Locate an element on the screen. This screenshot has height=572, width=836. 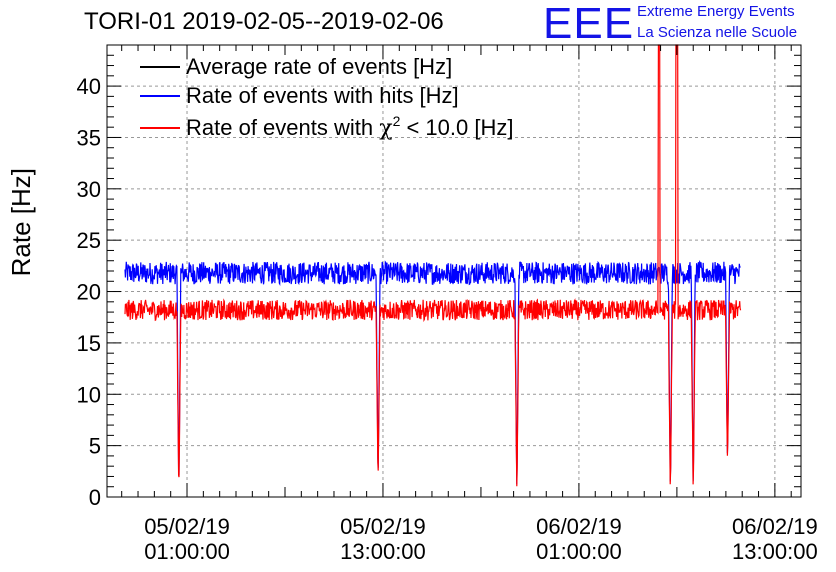
y-tick-label: 25 is located at coordinates (89, 240).